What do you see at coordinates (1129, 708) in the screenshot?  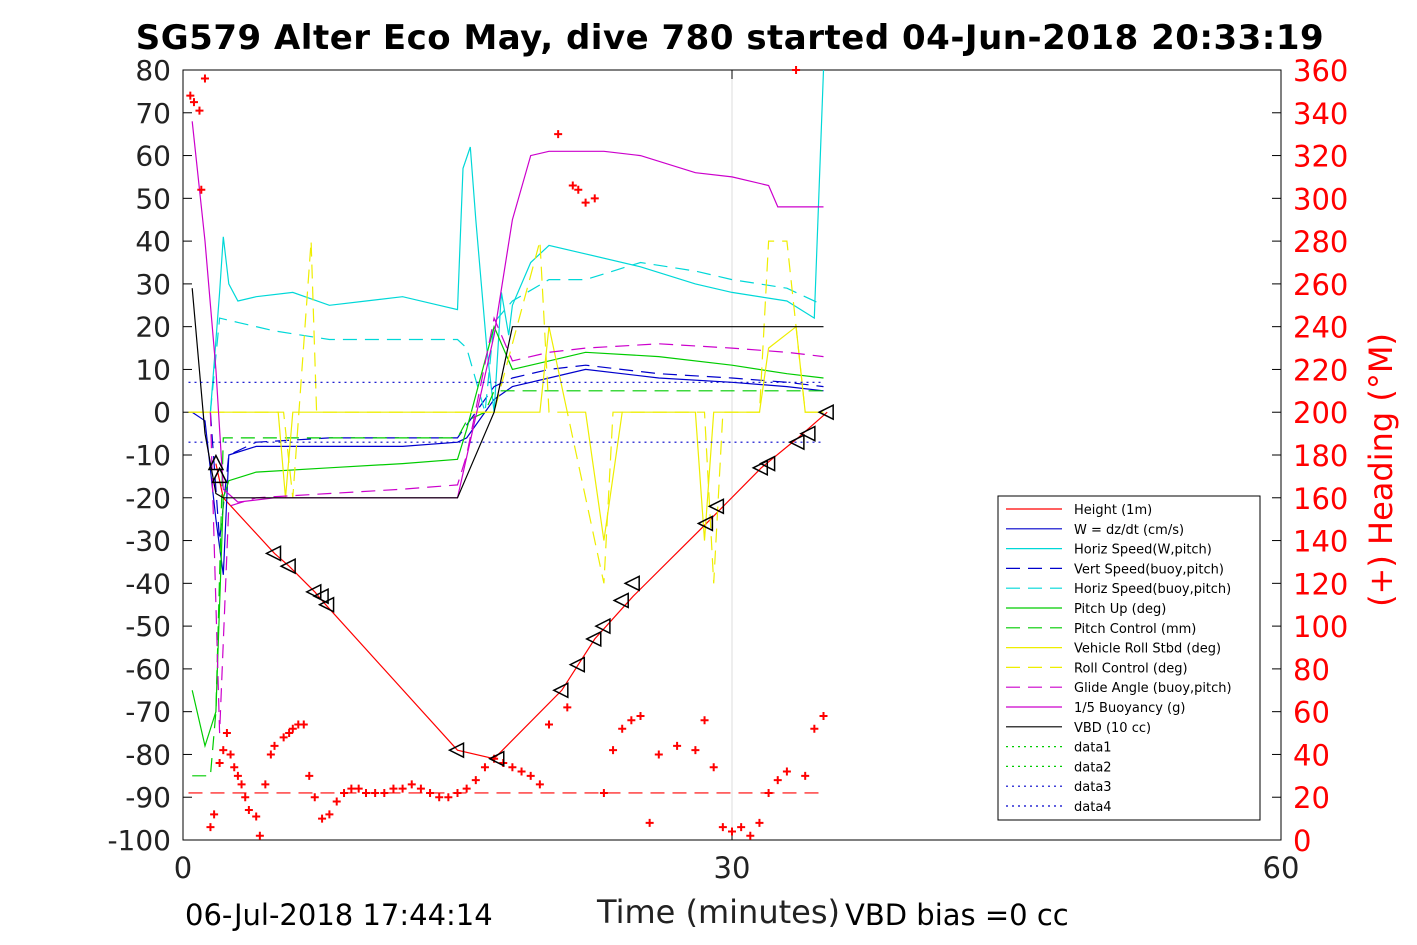 I see `legend-entry: 1/5 Buoyancy (g)` at bounding box center [1129, 708].